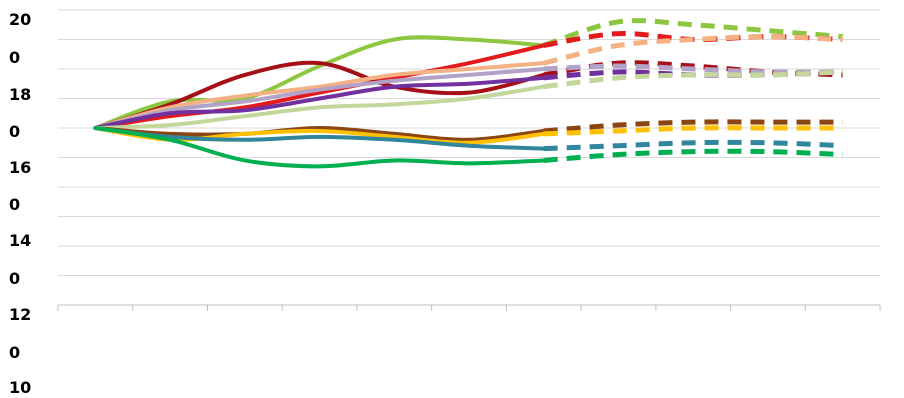 This screenshot has height=398, width=904. I want to click on y-tick-label: 18, so click(20, 94).